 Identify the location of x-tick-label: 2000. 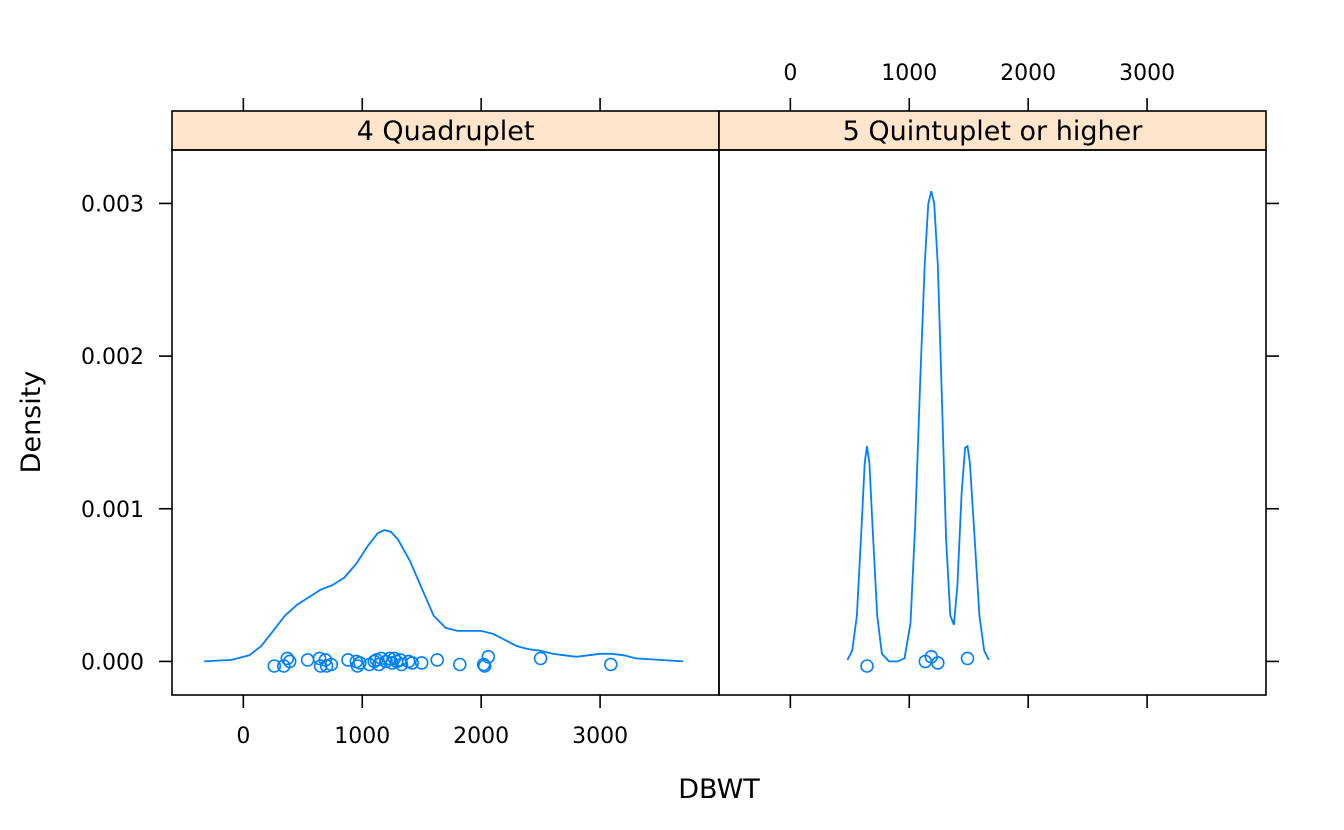
(481, 736).